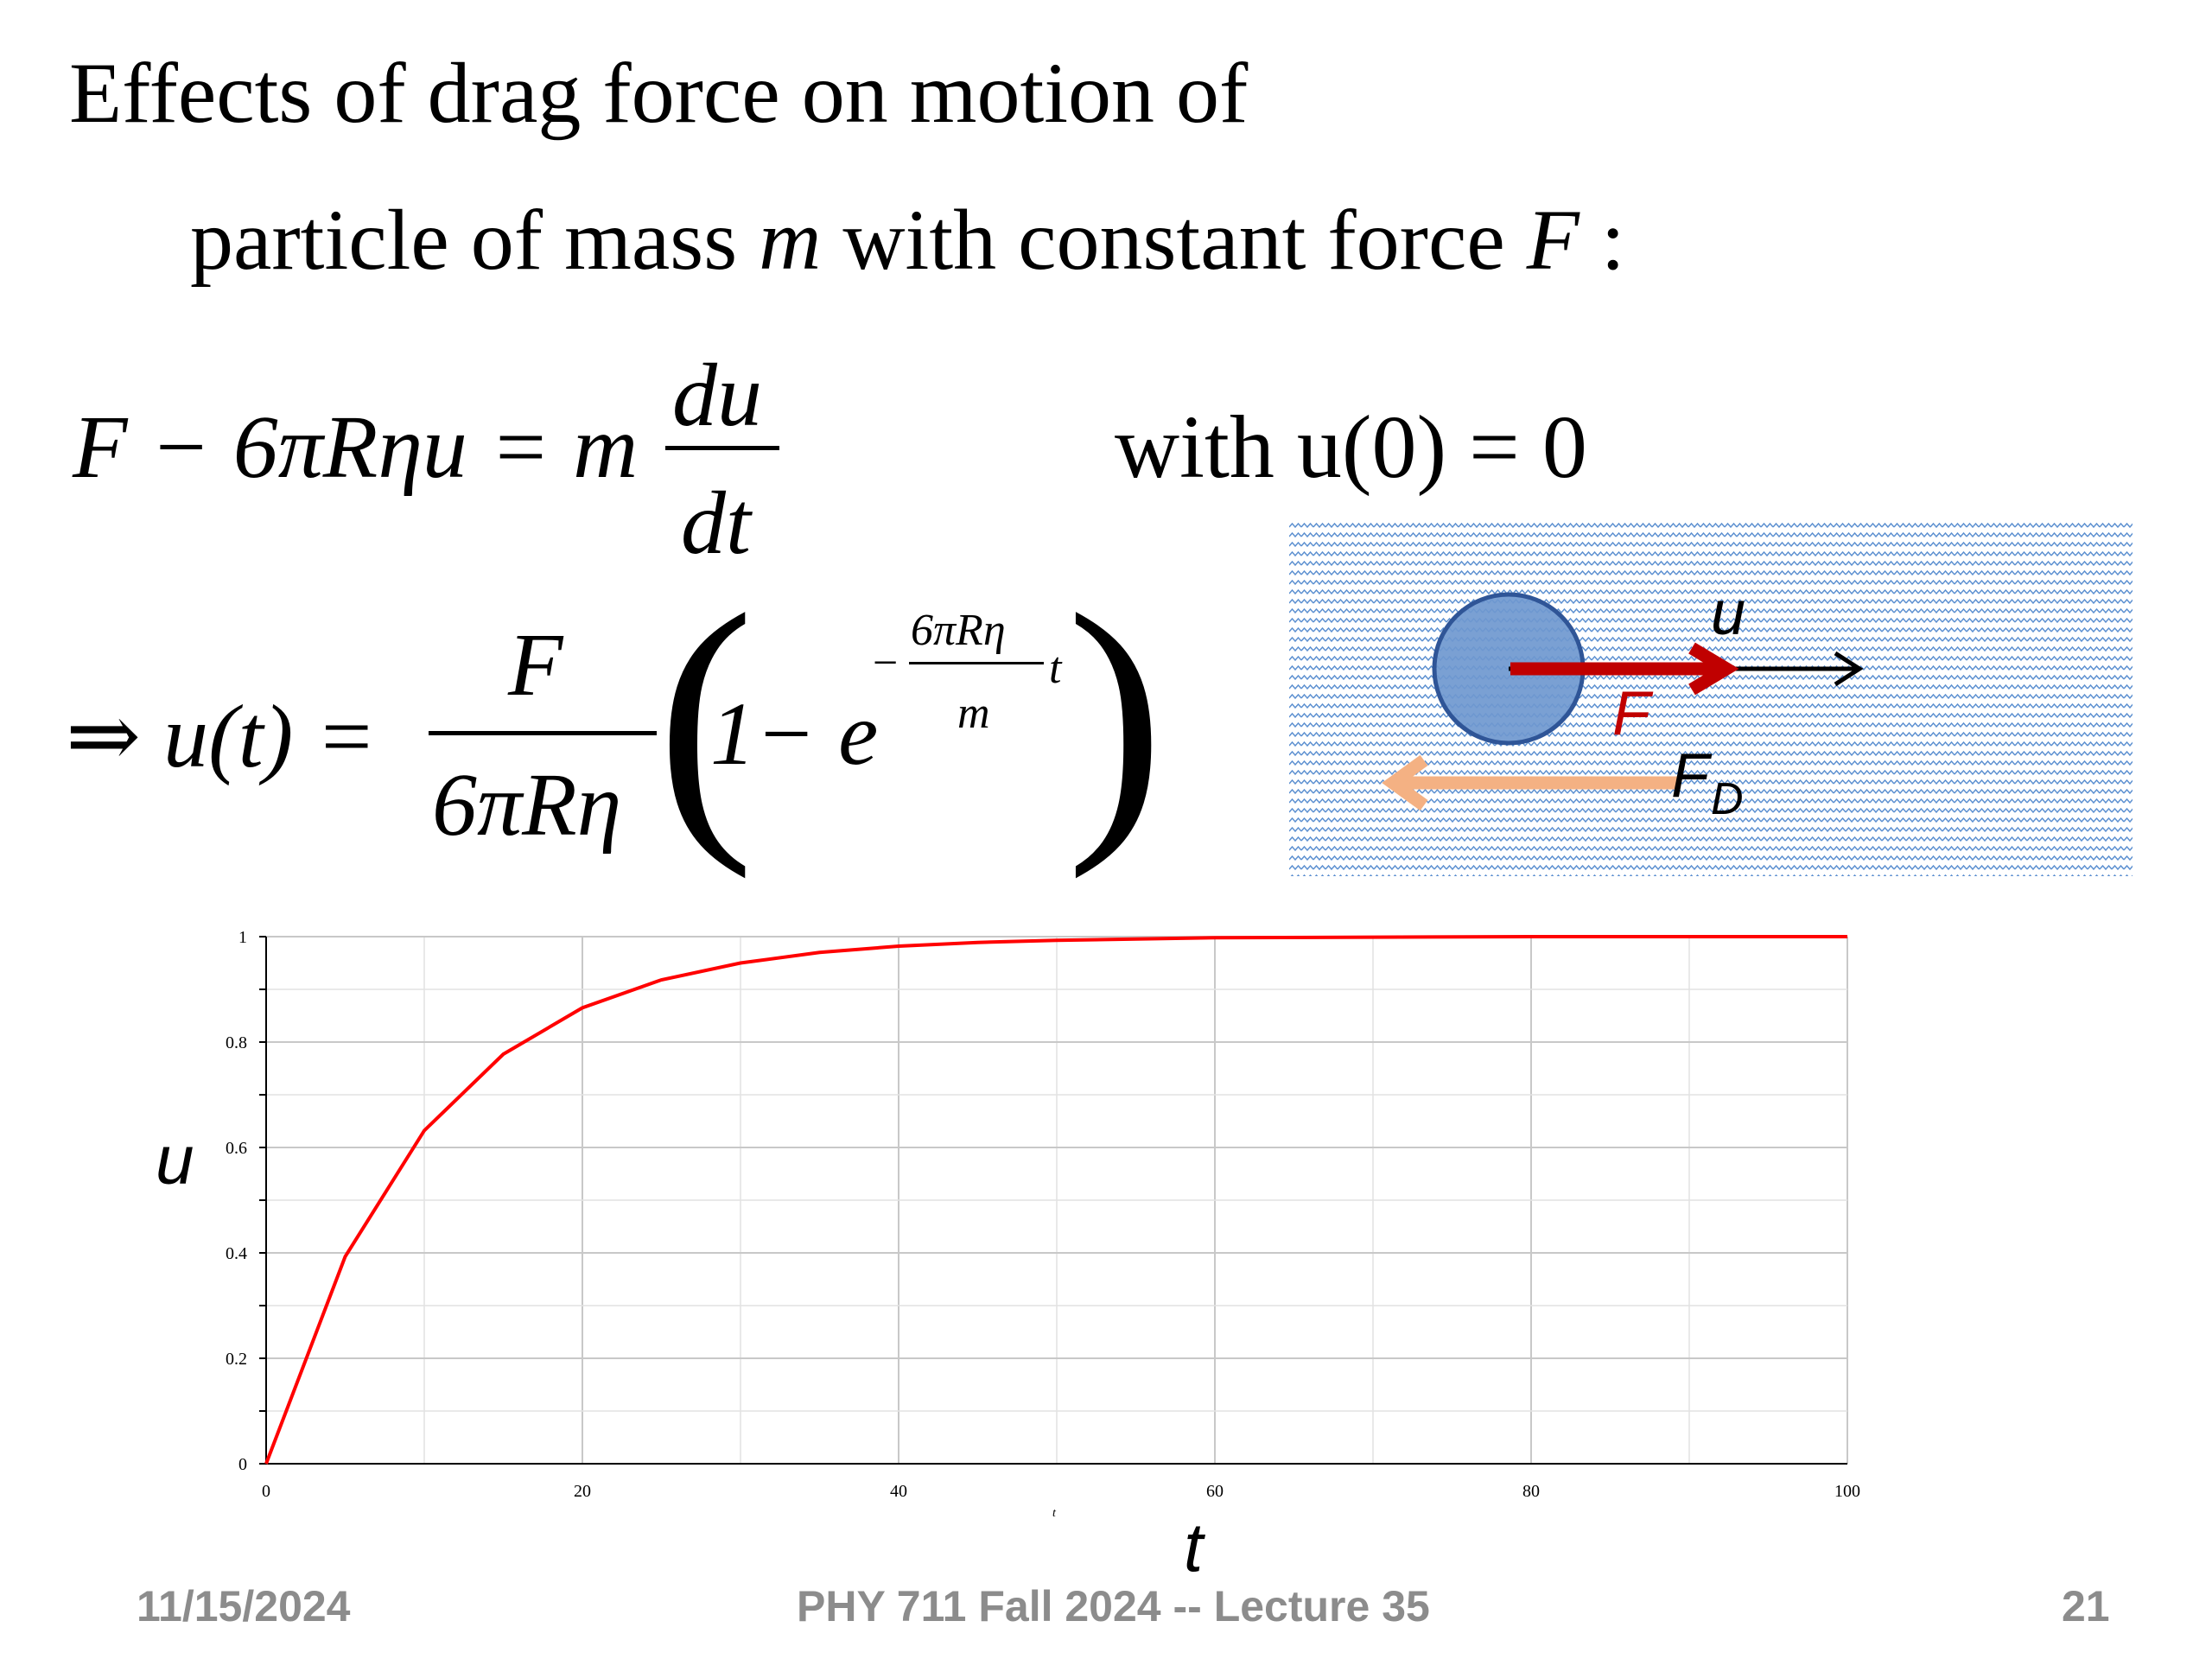  Describe the element at coordinates (527, 805) in the screenshot. I see `equation-2-denominator: 6πRη` at that location.